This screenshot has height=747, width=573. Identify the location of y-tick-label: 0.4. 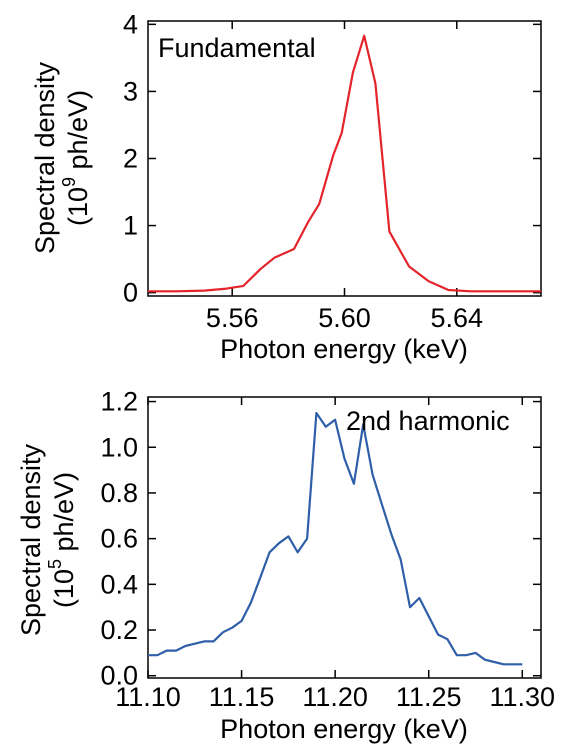
(119, 584).